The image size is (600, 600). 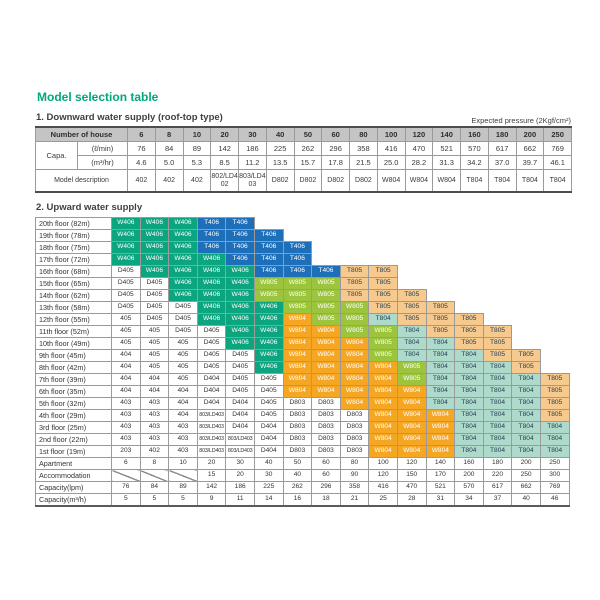 What do you see at coordinates (497, 487) in the screenshot?
I see `summary-value: 617` at bounding box center [497, 487].